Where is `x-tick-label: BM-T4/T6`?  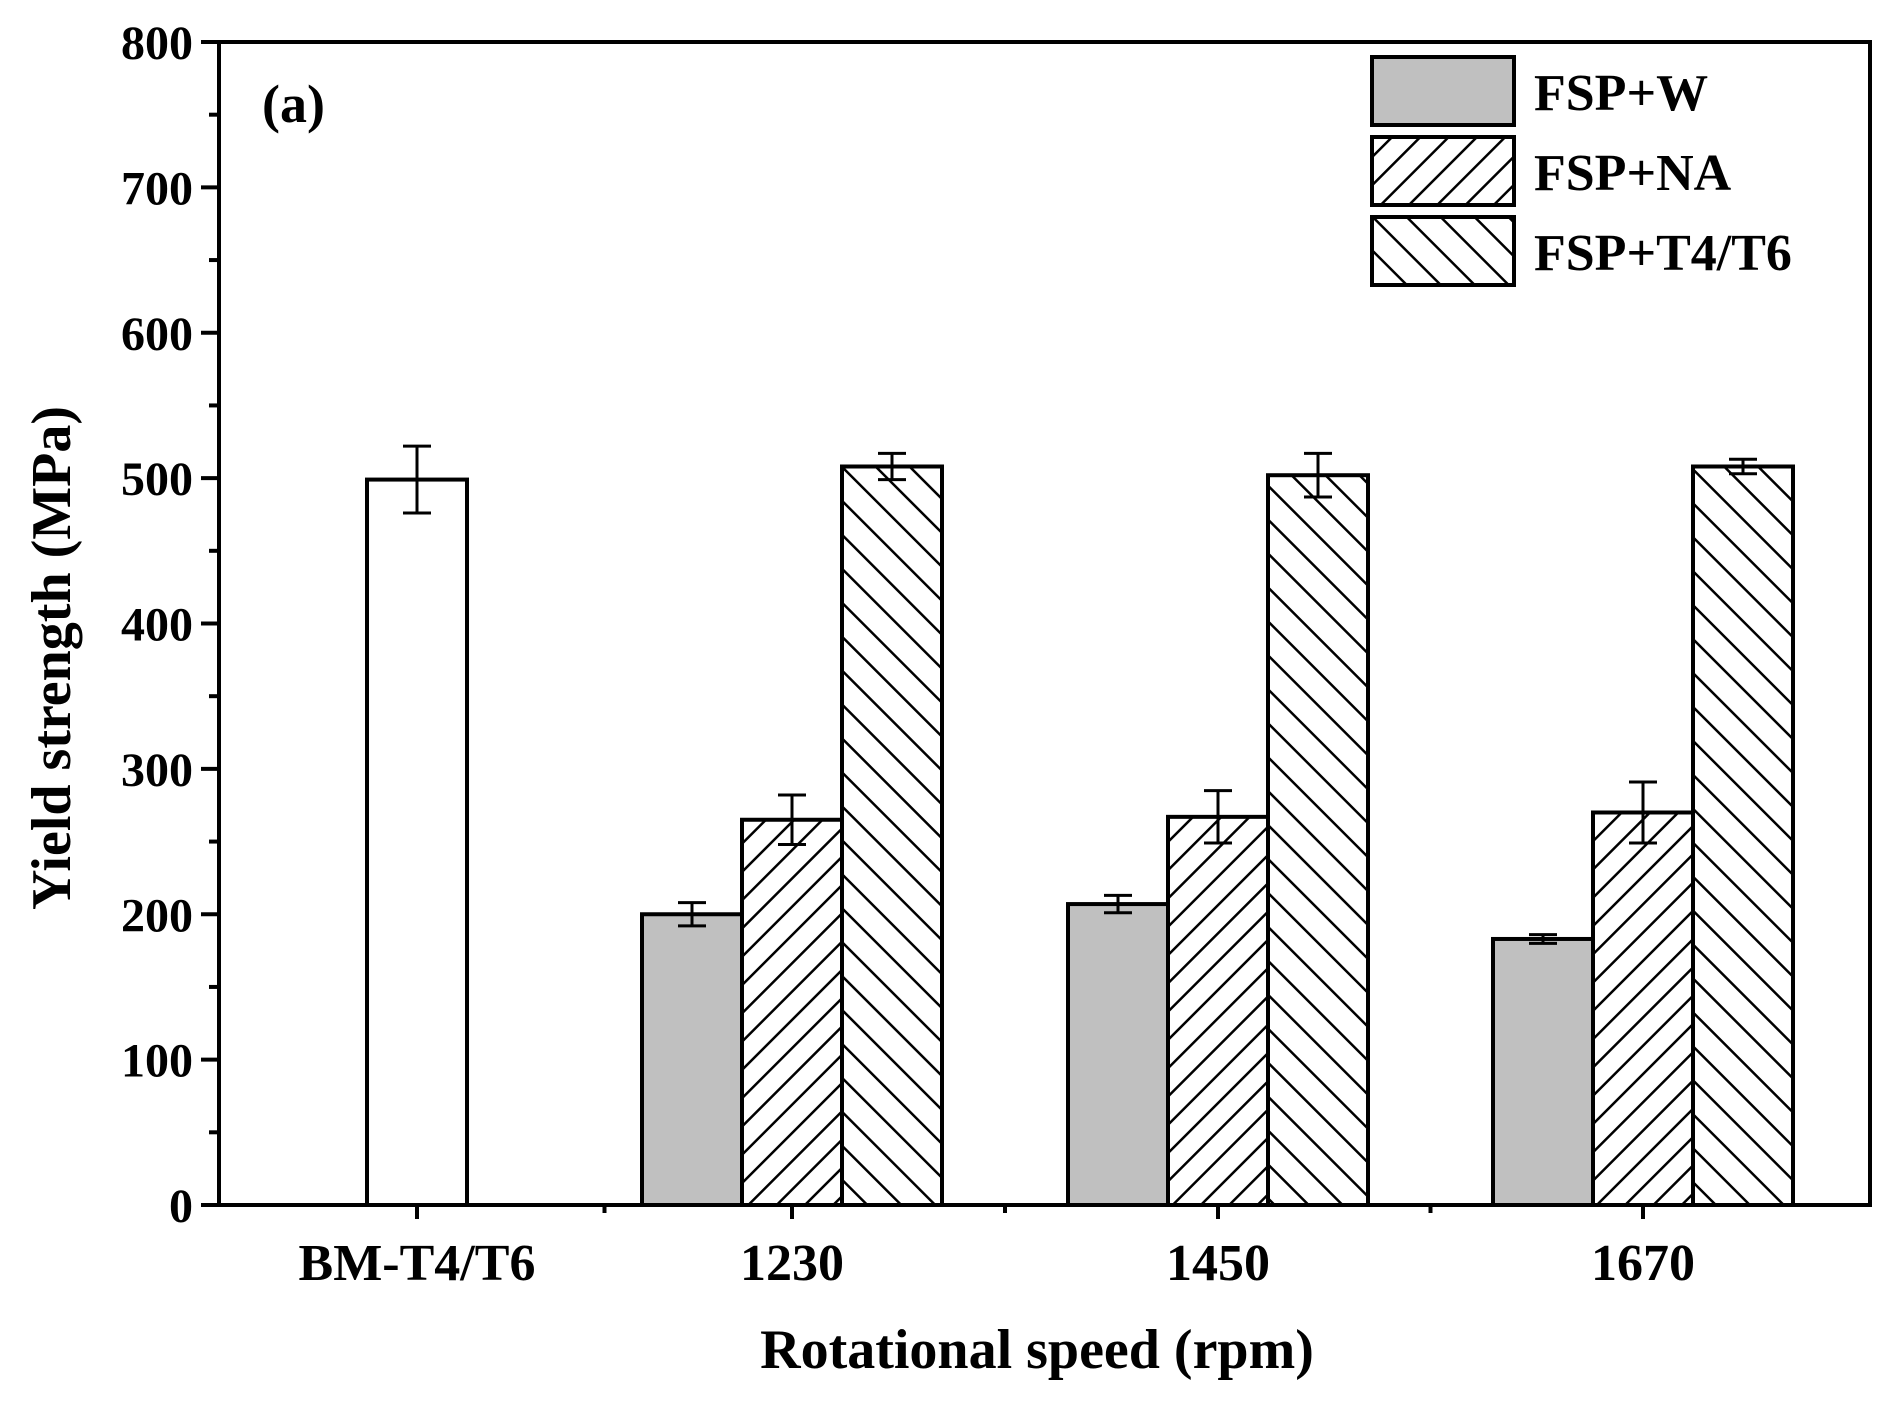 x-tick-label: BM-T4/T6 is located at coordinates (417, 1263).